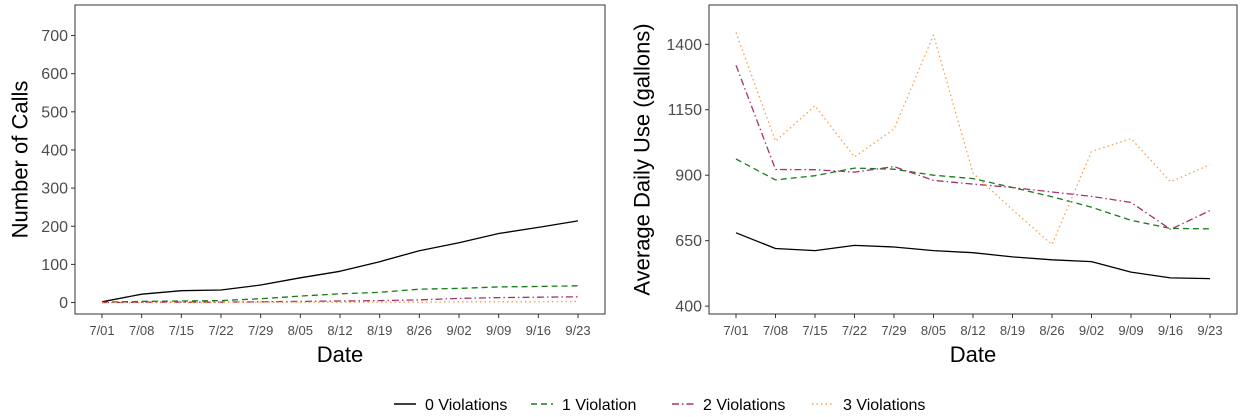 Image resolution: width=1241 pixels, height=417 pixels. I want to click on series-line-3-violations, so click(340, 302).